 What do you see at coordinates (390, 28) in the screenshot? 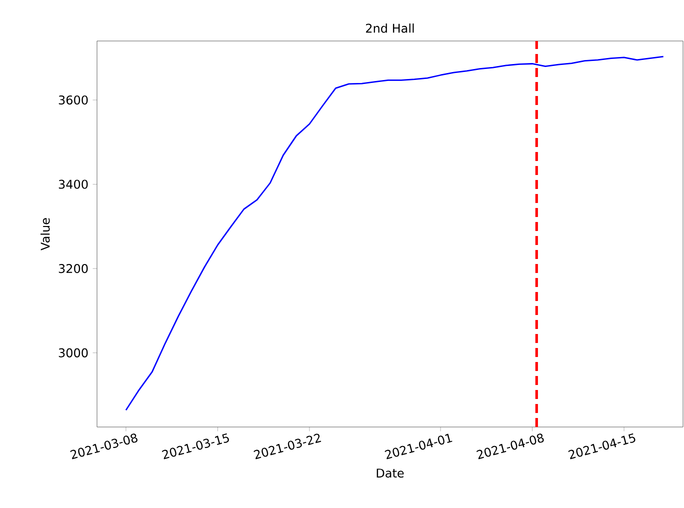
I see `chart-title: 2nd Hall` at bounding box center [390, 28].